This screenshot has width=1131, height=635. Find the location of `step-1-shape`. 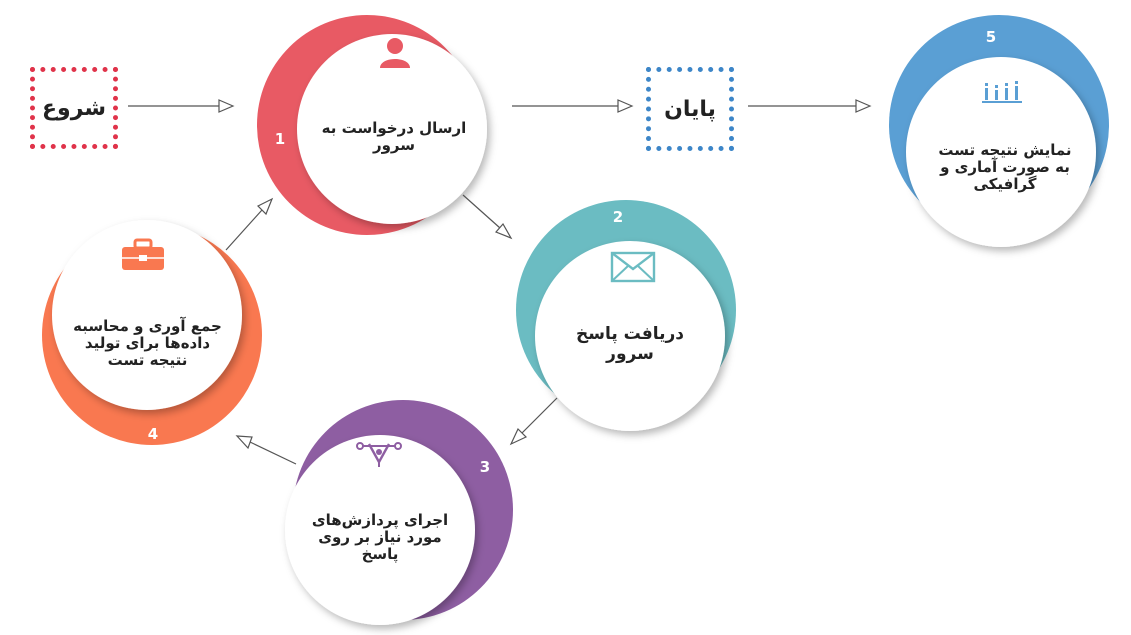

step-1-shape is located at coordinates (372, 125).